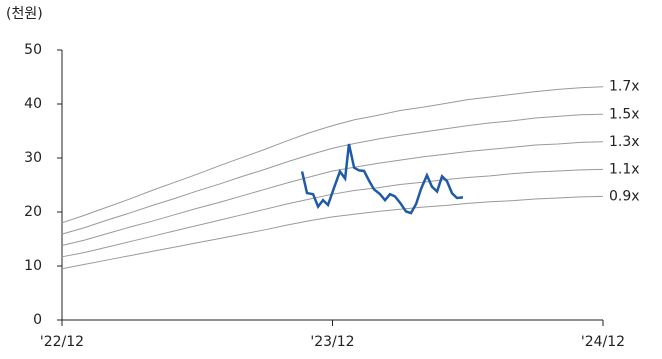 This screenshot has width=662, height=359. Describe the element at coordinates (33, 266) in the screenshot. I see `y-tick-label: 10` at that location.